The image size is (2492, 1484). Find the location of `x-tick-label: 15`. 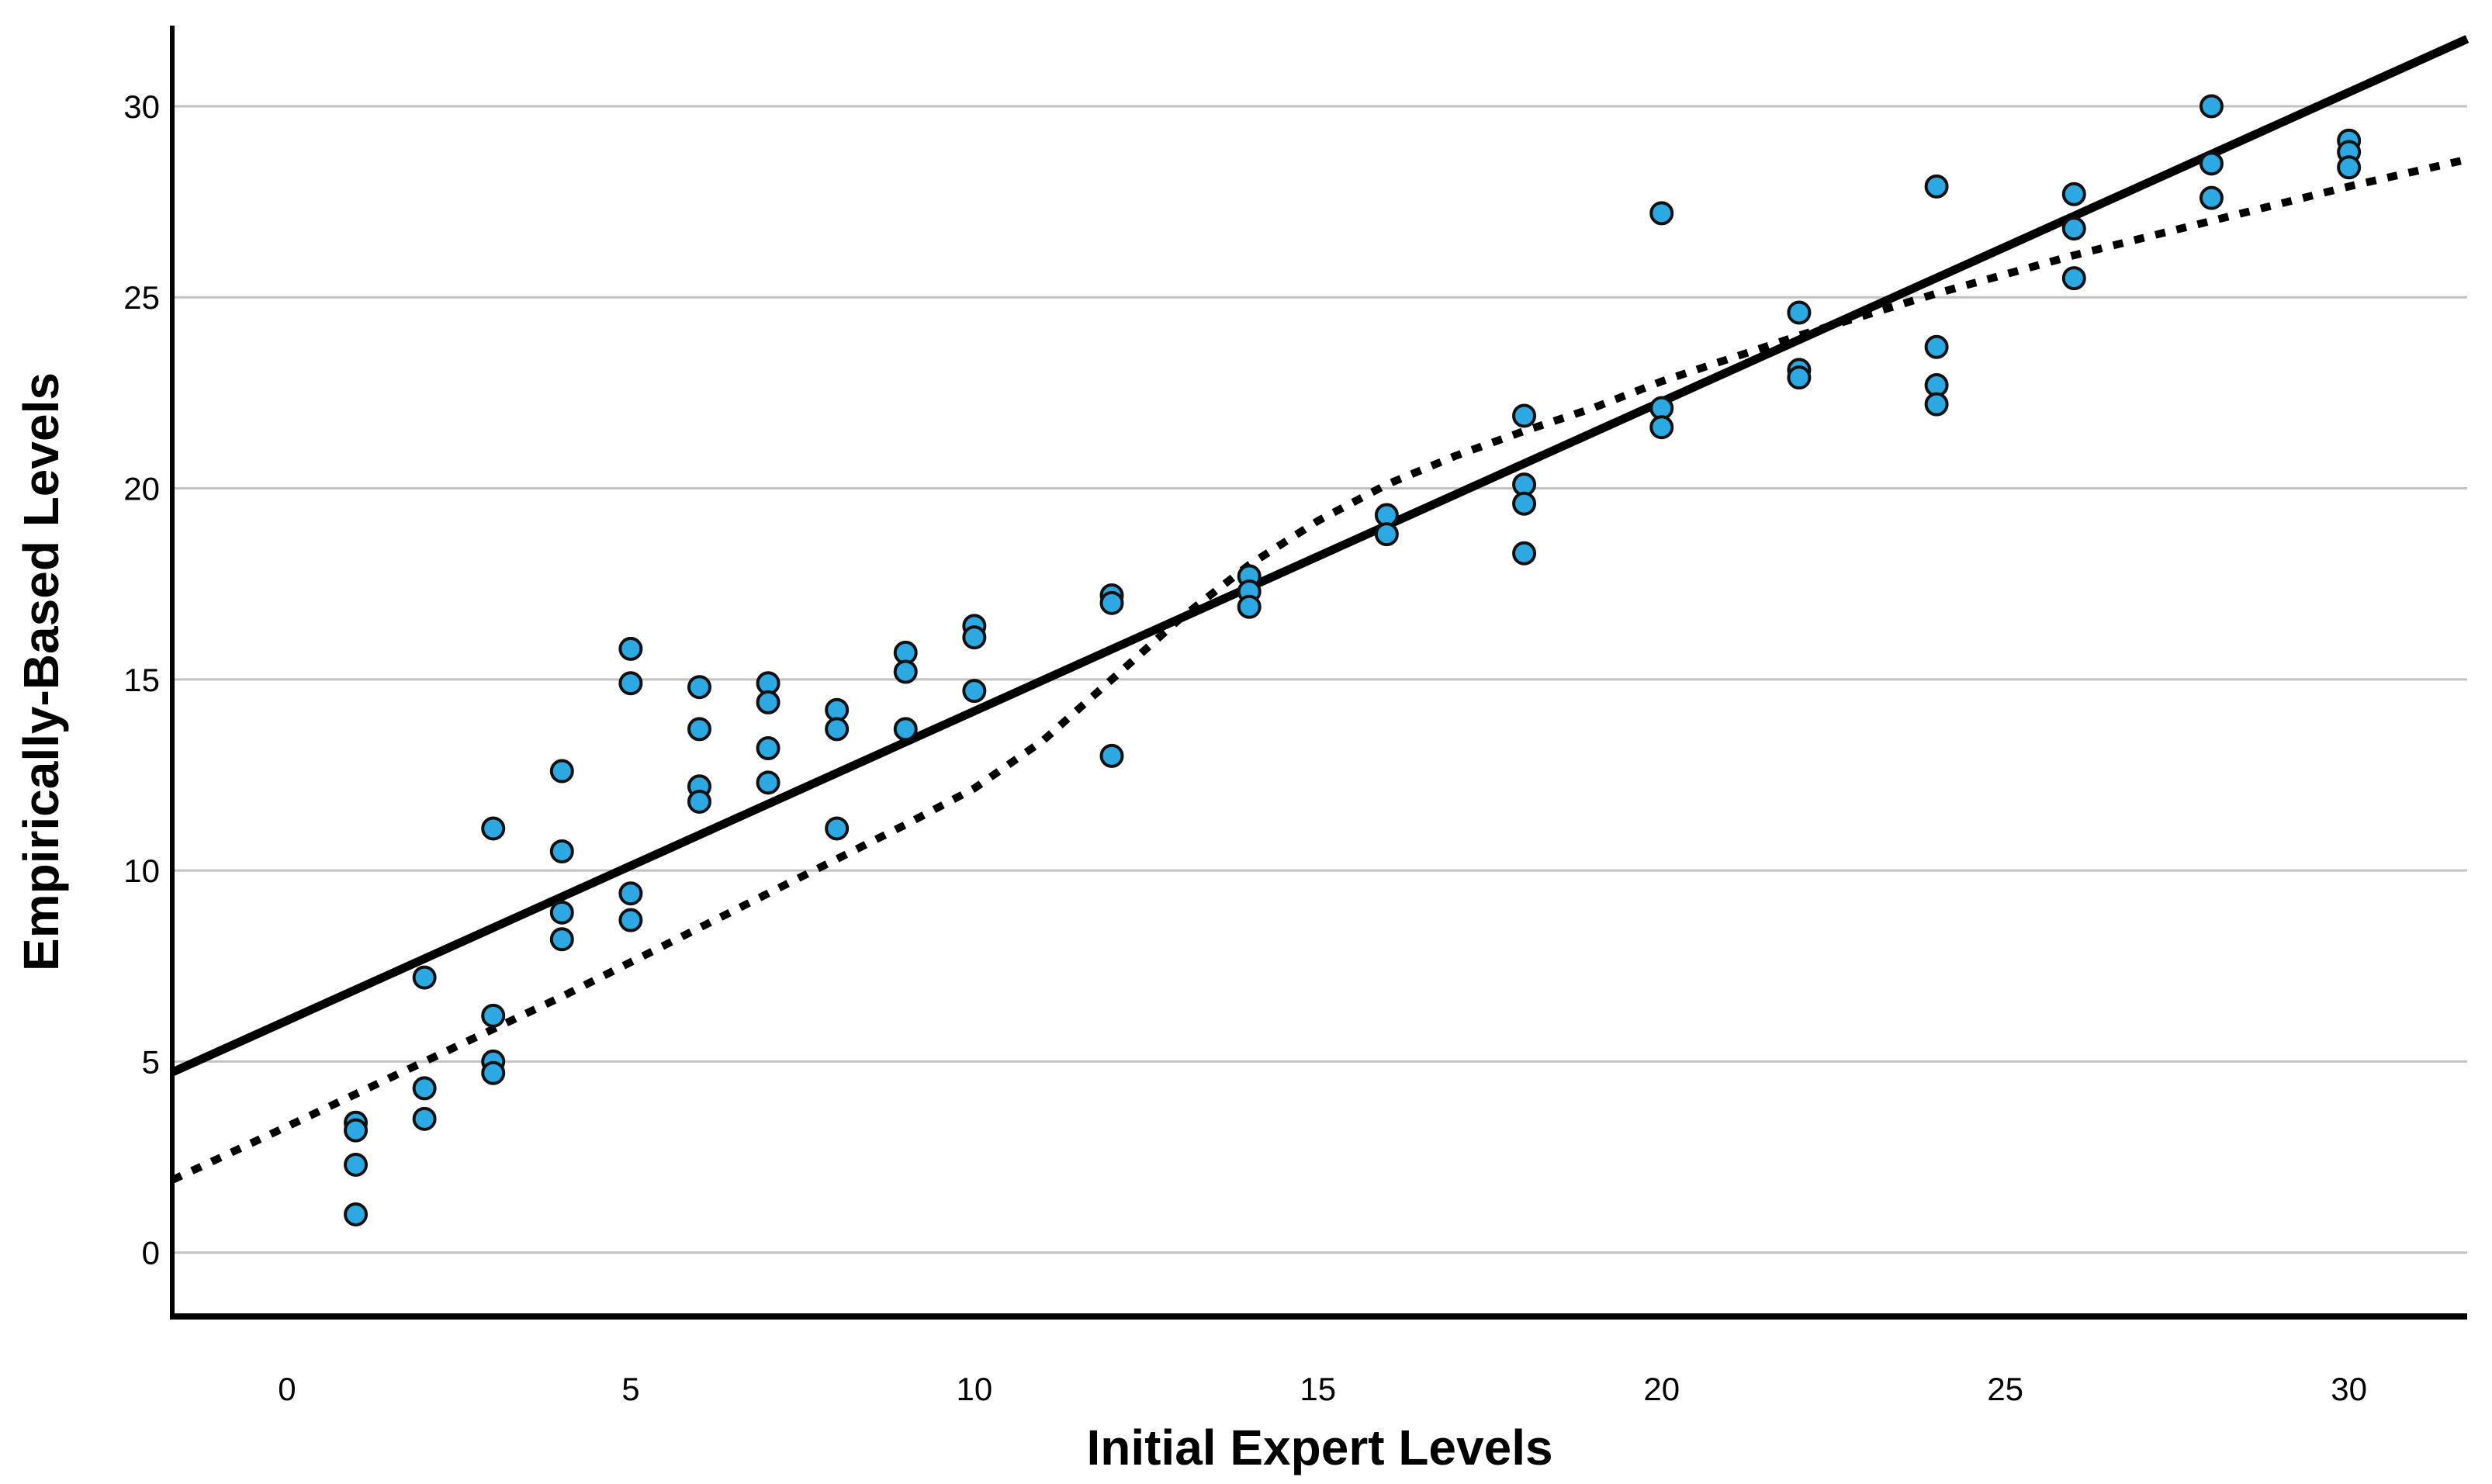

x-tick-label: 15 is located at coordinates (1318, 1389).